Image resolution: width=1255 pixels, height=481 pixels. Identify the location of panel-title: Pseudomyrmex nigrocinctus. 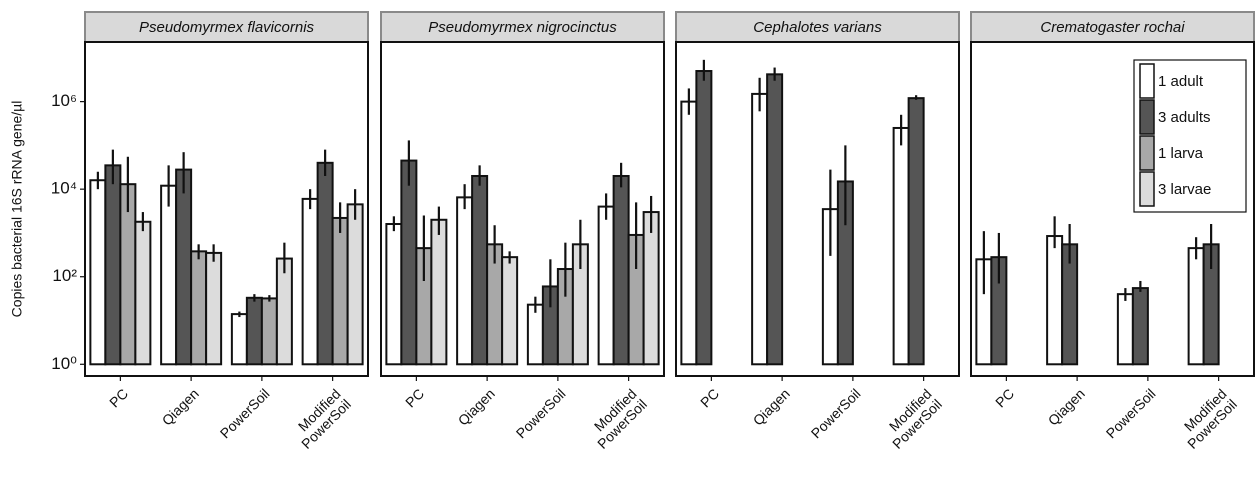
(522, 27).